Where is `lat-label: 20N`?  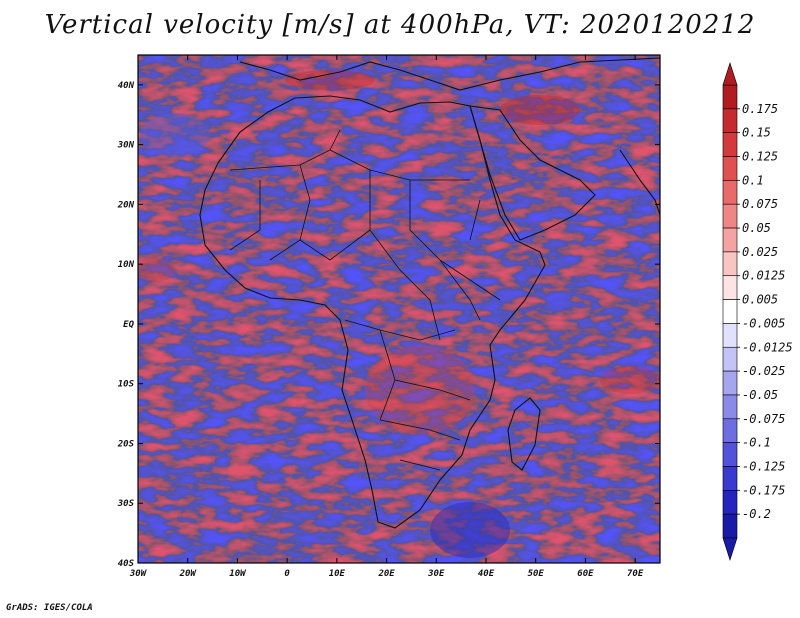
lat-label: 20N is located at coordinates (126, 205).